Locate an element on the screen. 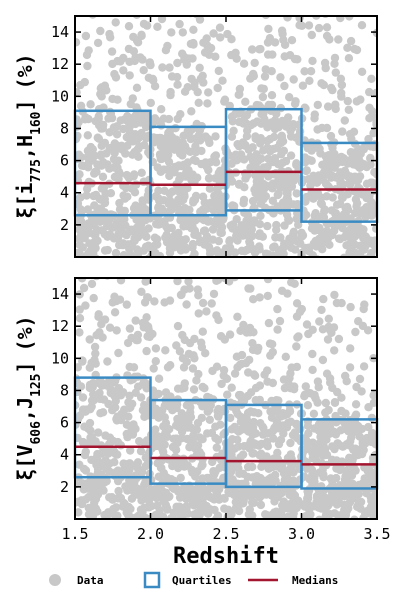  y-tick-label: 14 is located at coordinates (60, 294).